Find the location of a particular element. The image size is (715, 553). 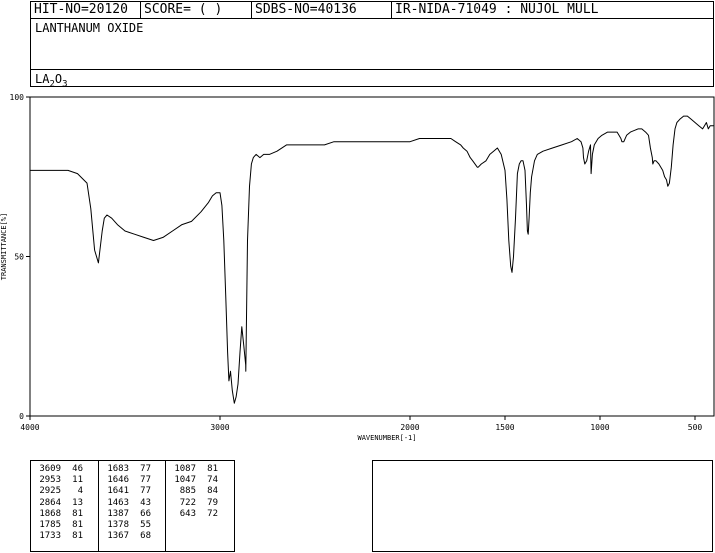

peak-wavenumber: 1641 is located at coordinates (118, 491).